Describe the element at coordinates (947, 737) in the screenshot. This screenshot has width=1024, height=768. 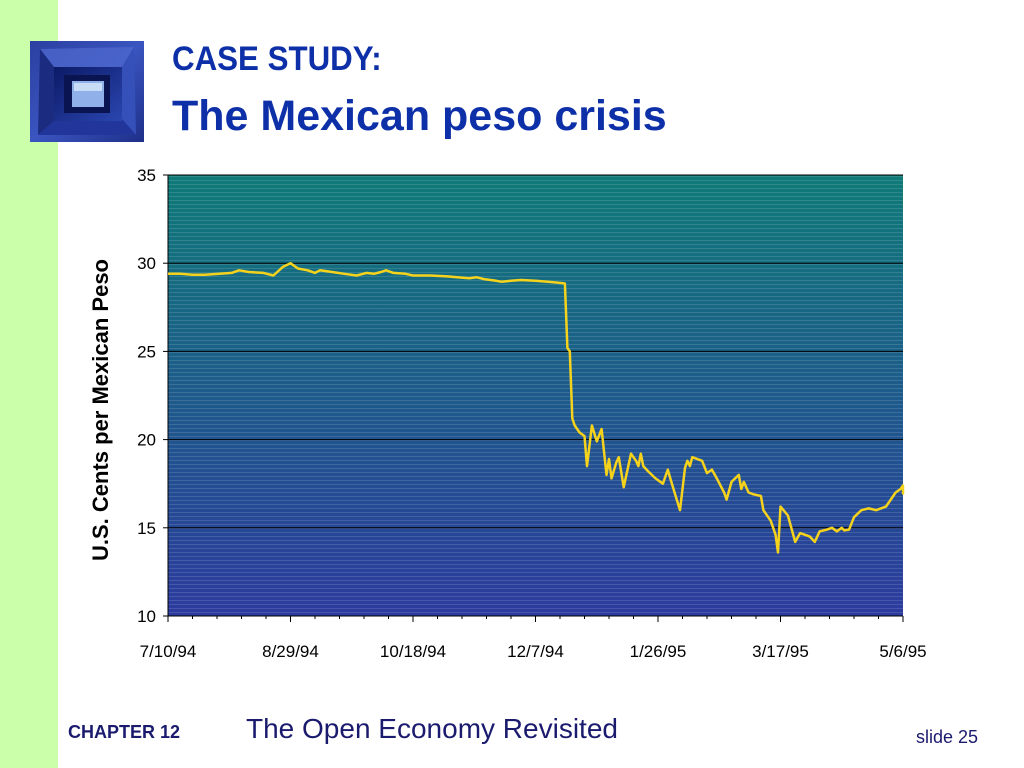
I see `footer-slide-number: slide 25` at that location.